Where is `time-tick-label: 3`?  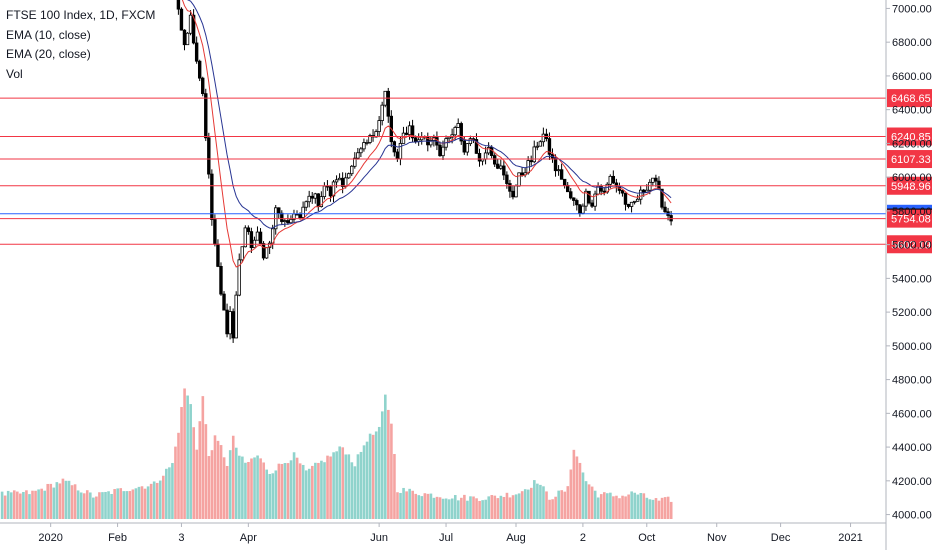 time-tick-label: 3 is located at coordinates (181, 538).